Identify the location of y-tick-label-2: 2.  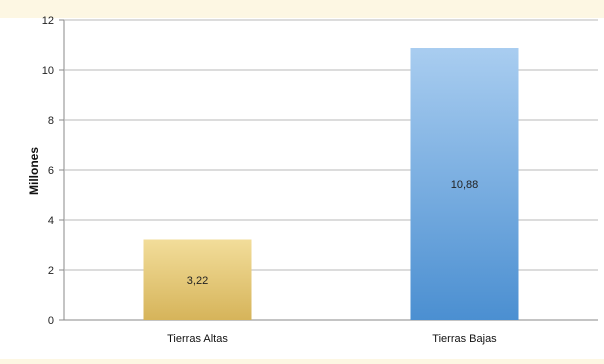
(51, 271).